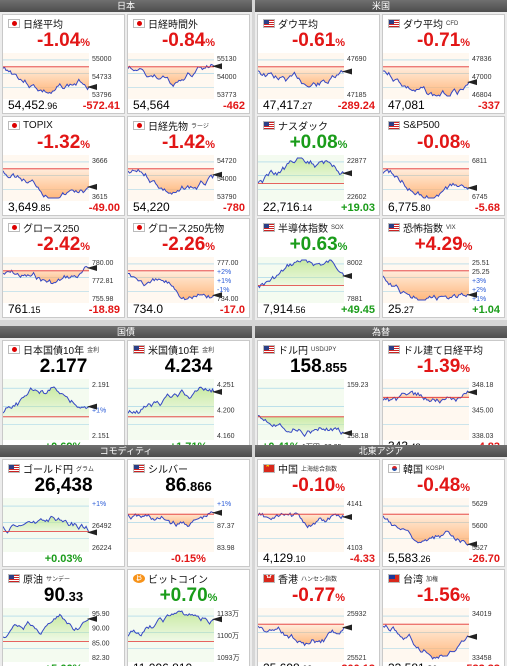  Describe the element at coordinates (63, 559) in the screenshot. I see `percent-change: +0.03%` at that location.